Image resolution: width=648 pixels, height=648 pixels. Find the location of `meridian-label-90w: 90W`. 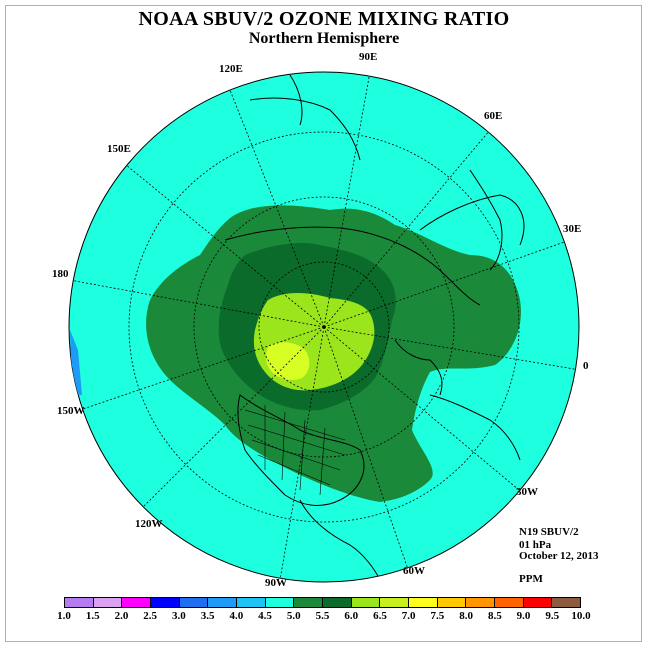

meridian-label-90w: 90W is located at coordinates (276, 583).